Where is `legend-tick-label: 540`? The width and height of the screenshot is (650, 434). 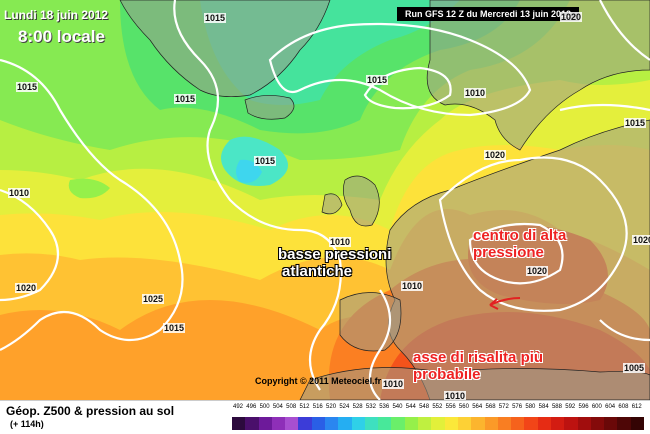 legend-tick-label: 540 is located at coordinates (397, 407).